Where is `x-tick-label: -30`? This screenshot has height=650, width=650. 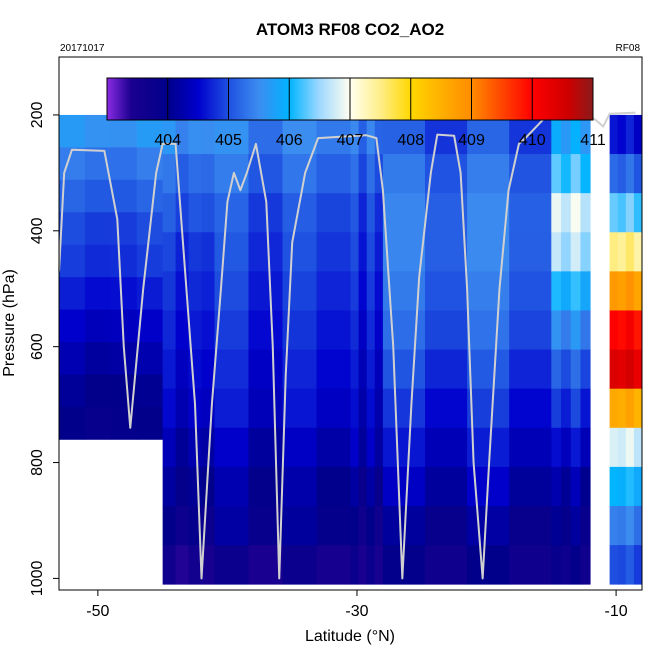 x-tick-label: -30 is located at coordinates (356, 611).